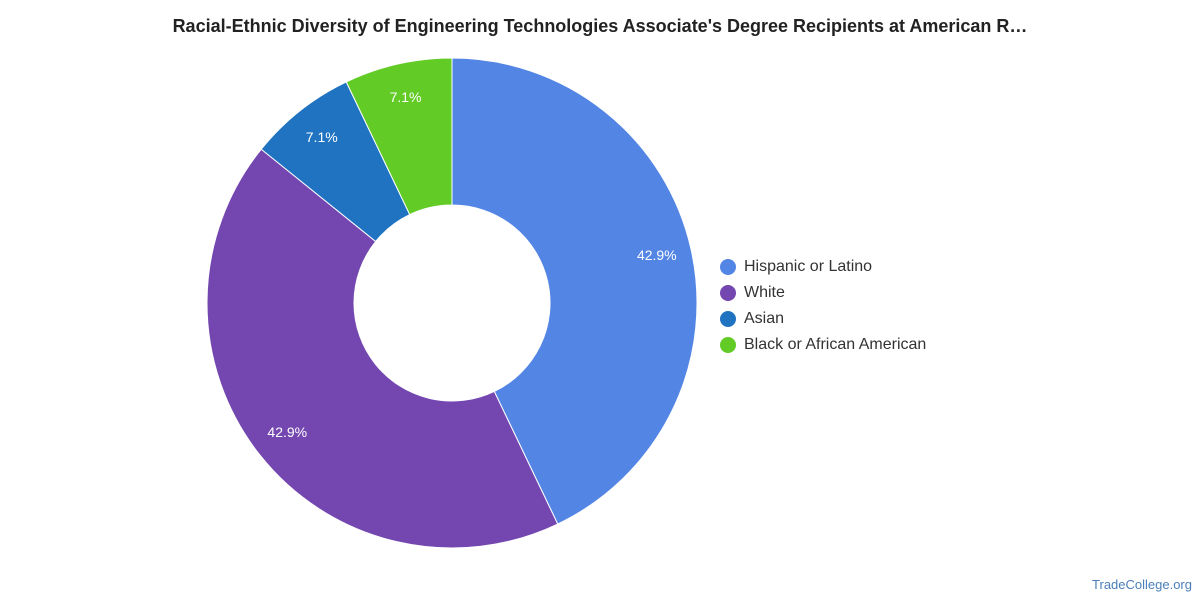 The image size is (1200, 600). Describe the element at coordinates (823, 293) in the screenshot. I see `legend-item-white: White` at that location.